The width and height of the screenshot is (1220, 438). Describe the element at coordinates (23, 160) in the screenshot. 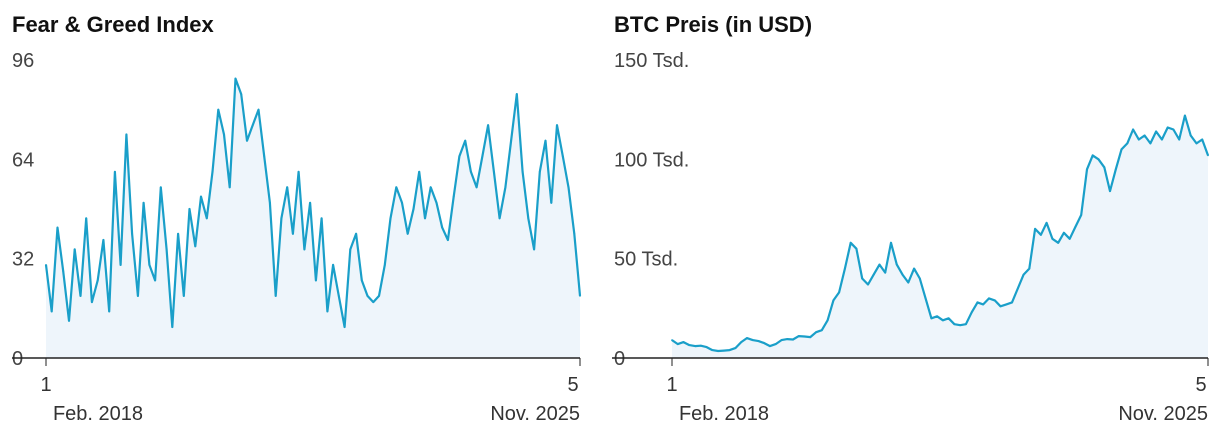

I see `y-tick-label: 64` at that location.